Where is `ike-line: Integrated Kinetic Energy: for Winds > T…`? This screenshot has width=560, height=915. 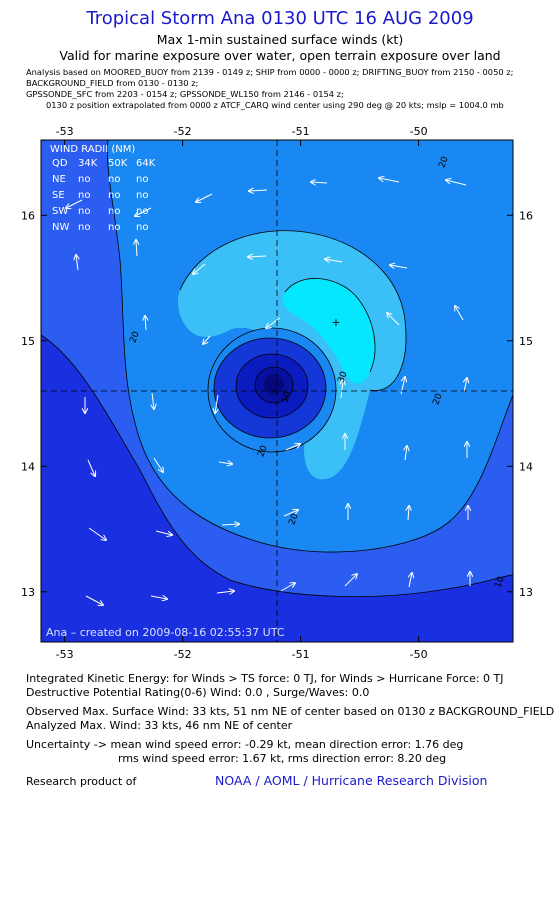 ike-line: Integrated Kinetic Energy: for Winds > T… is located at coordinates (265, 678).